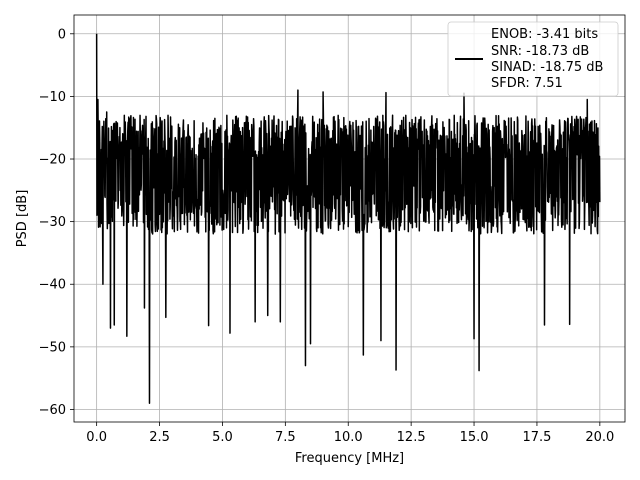 The image size is (640, 480). Describe the element at coordinates (547, 67) in the screenshot. I see `legend-entry-sinad: SINAD: -18.75 dB` at that location.